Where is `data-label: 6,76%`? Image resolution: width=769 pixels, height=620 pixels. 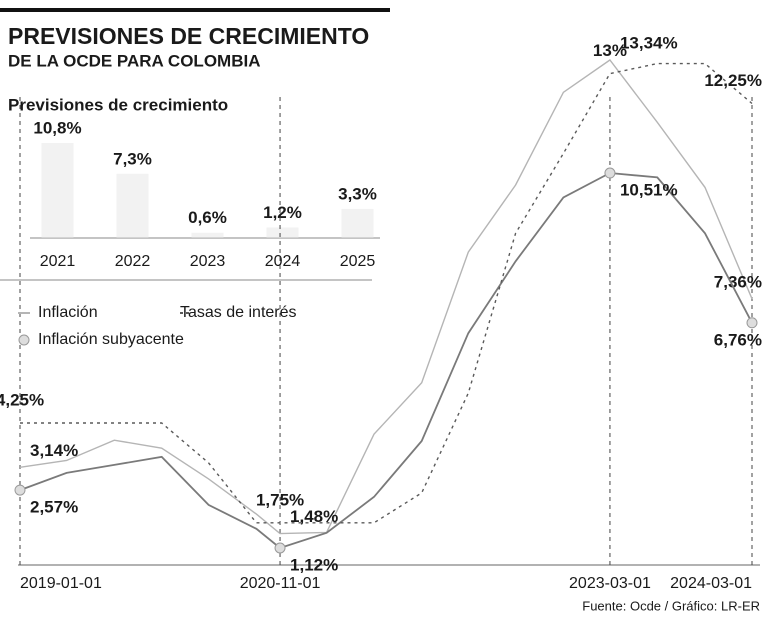 data-label: 6,76% is located at coordinates (738, 339).